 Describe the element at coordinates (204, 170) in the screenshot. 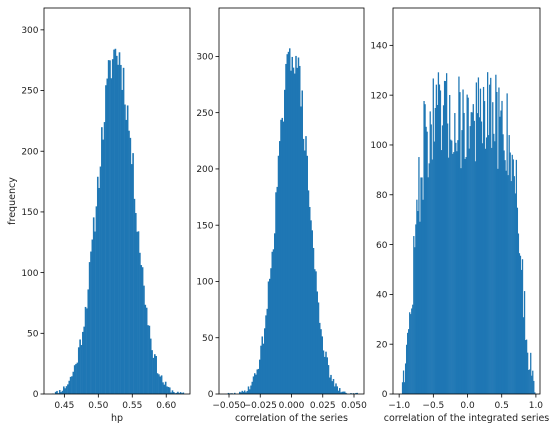

I see `corr-y-tick-label: 200` at that location.